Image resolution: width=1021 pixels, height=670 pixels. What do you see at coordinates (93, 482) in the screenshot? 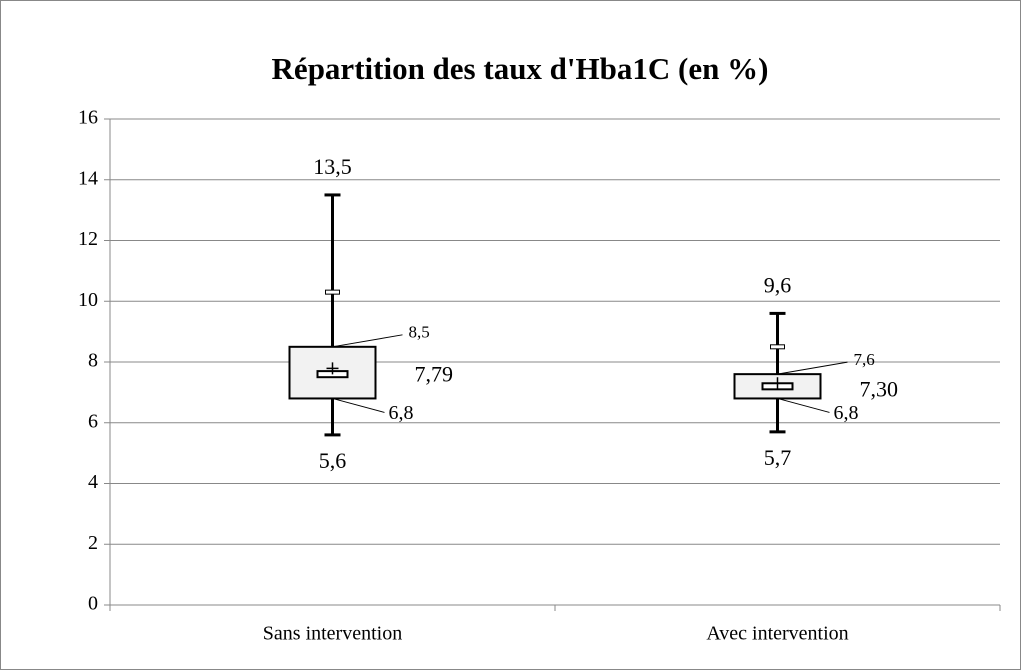
I see `y-tick-label: 4` at bounding box center [93, 482].